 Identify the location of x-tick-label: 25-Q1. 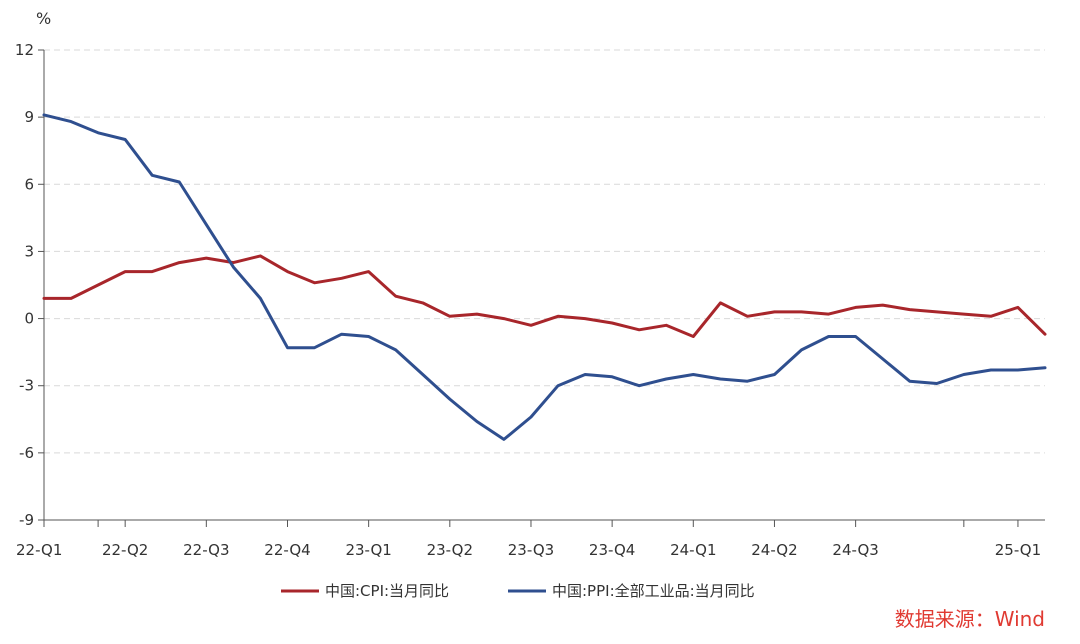
(1018, 550).